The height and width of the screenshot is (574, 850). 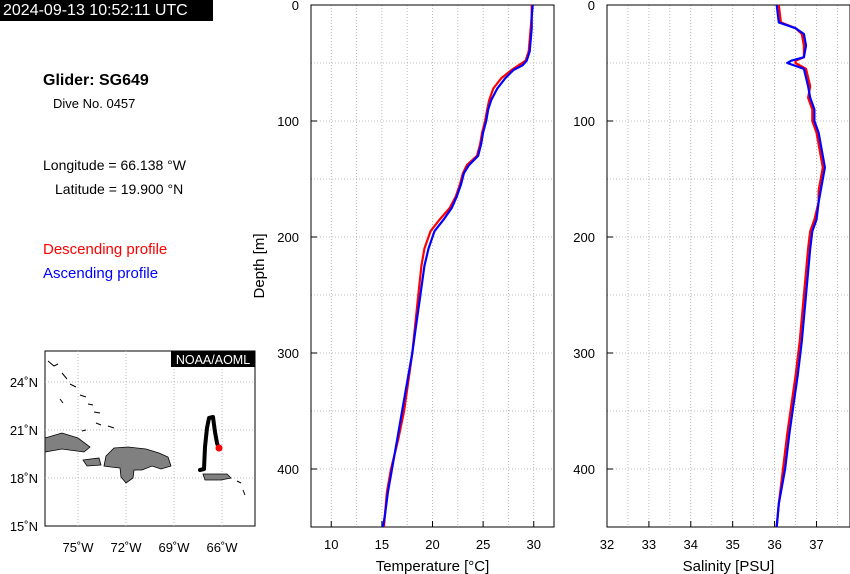 I want to click on map-credit: NOAA/AOML, so click(x=213, y=360).